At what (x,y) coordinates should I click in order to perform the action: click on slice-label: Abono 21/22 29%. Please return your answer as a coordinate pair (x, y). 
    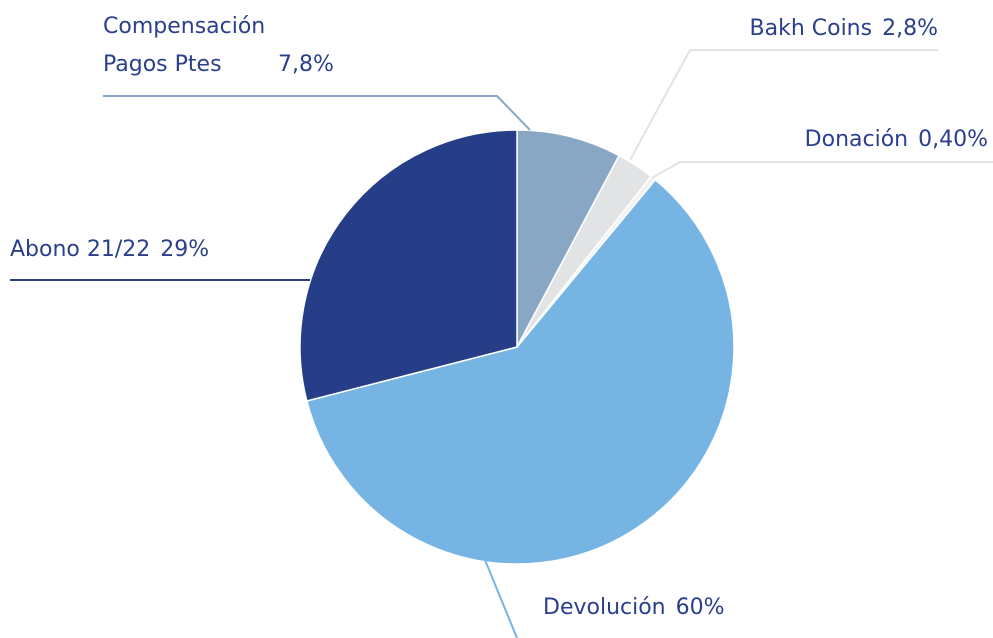
    Looking at the image, I should click on (109, 250).